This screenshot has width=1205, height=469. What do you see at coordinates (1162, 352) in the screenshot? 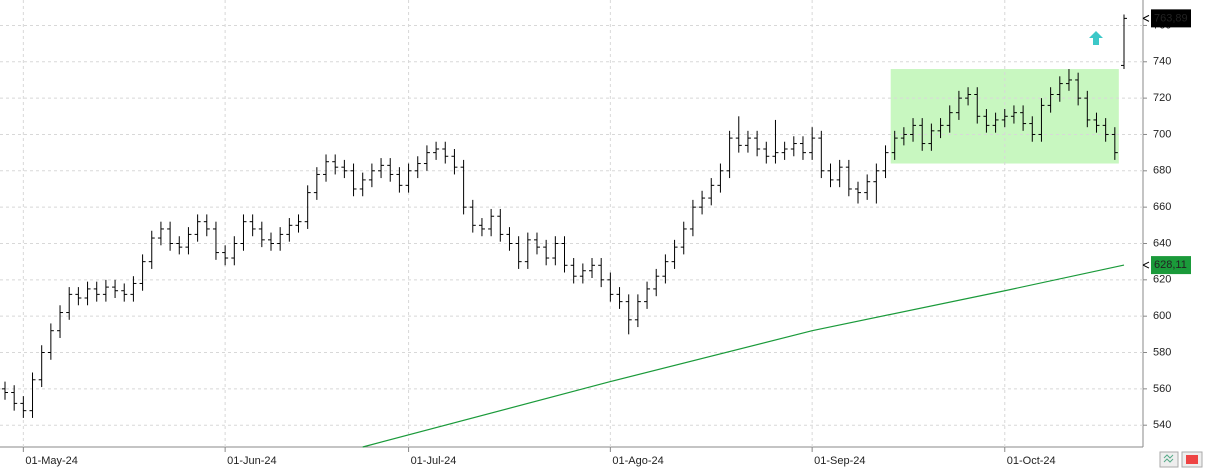
I see `y-tick-label: 580` at bounding box center [1162, 352].